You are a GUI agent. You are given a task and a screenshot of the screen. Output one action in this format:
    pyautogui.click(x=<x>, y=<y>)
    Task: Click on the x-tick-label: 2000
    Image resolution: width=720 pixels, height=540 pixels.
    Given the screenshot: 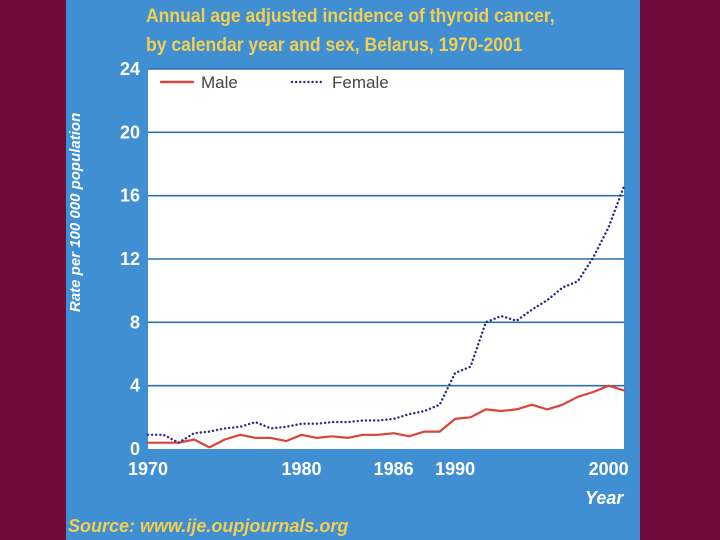 What is the action you would take?
    pyautogui.click(x=609, y=469)
    